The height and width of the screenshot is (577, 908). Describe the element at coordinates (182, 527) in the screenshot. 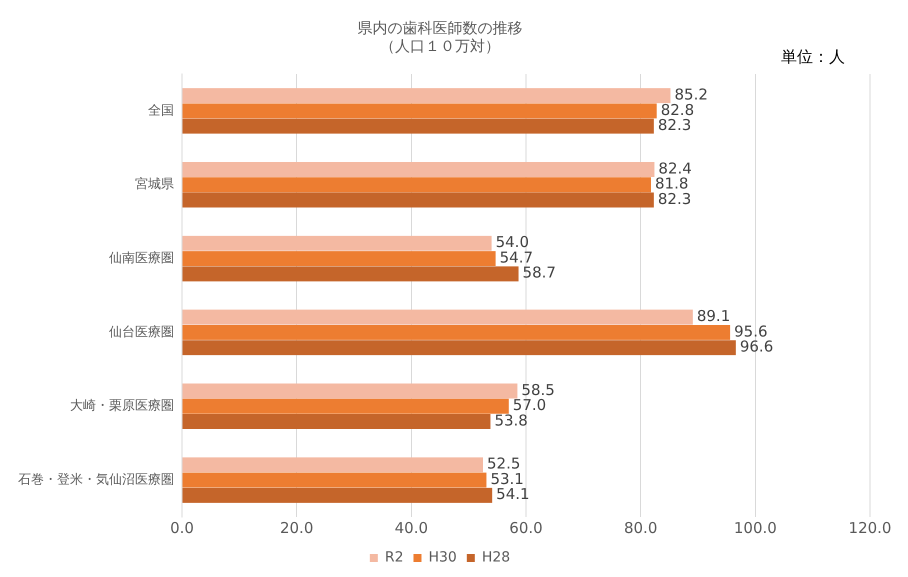

I see `x-tick-label: 0.0` at that location.